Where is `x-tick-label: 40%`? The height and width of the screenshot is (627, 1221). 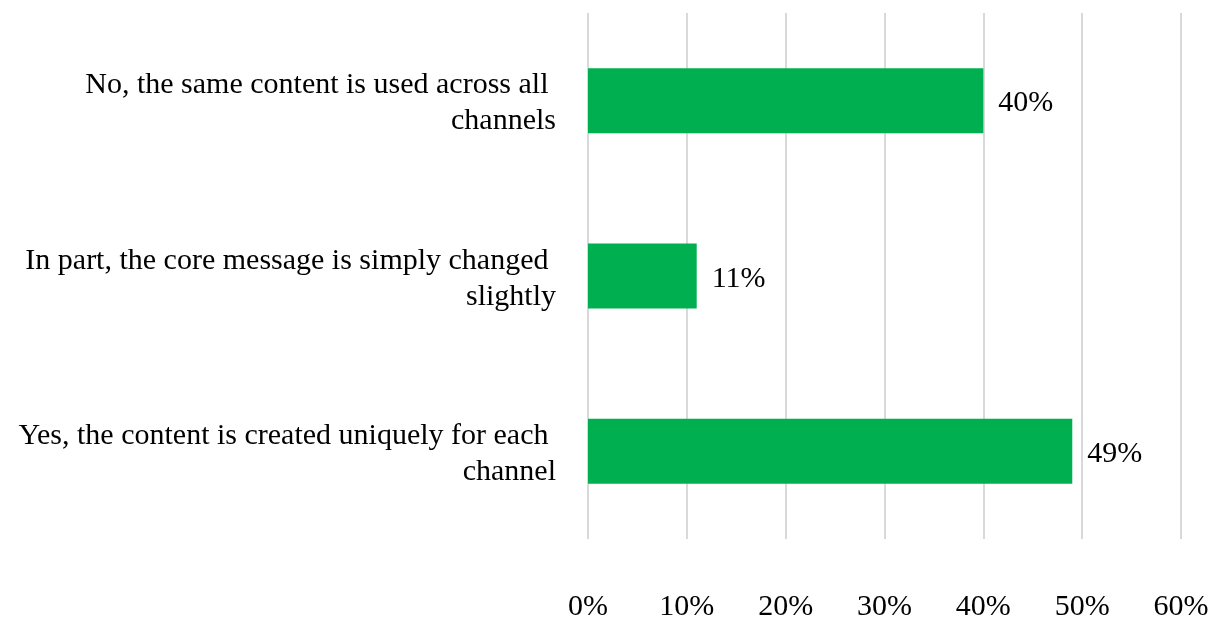
x-tick-label: 40% is located at coordinates (983, 604).